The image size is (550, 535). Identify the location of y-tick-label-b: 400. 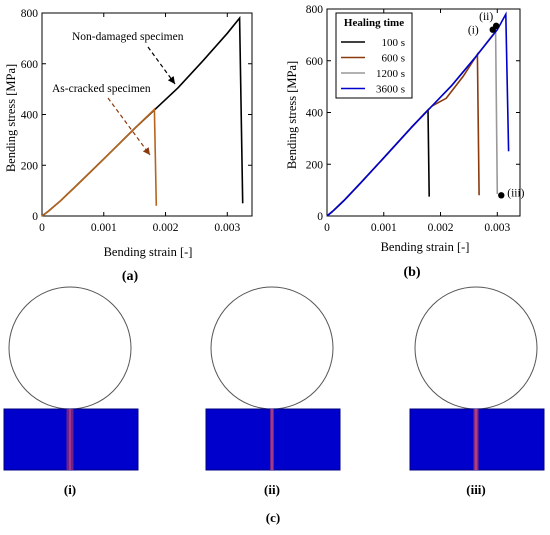
(315, 114).